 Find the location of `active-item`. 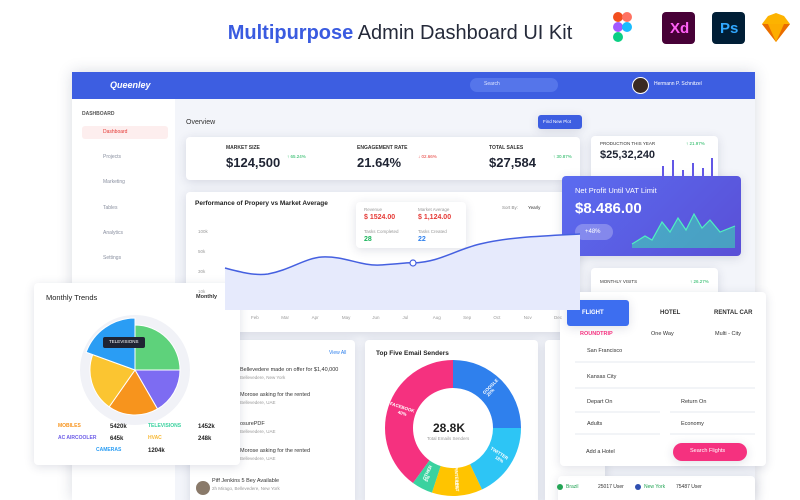

active-item is located at coordinates (125, 132).